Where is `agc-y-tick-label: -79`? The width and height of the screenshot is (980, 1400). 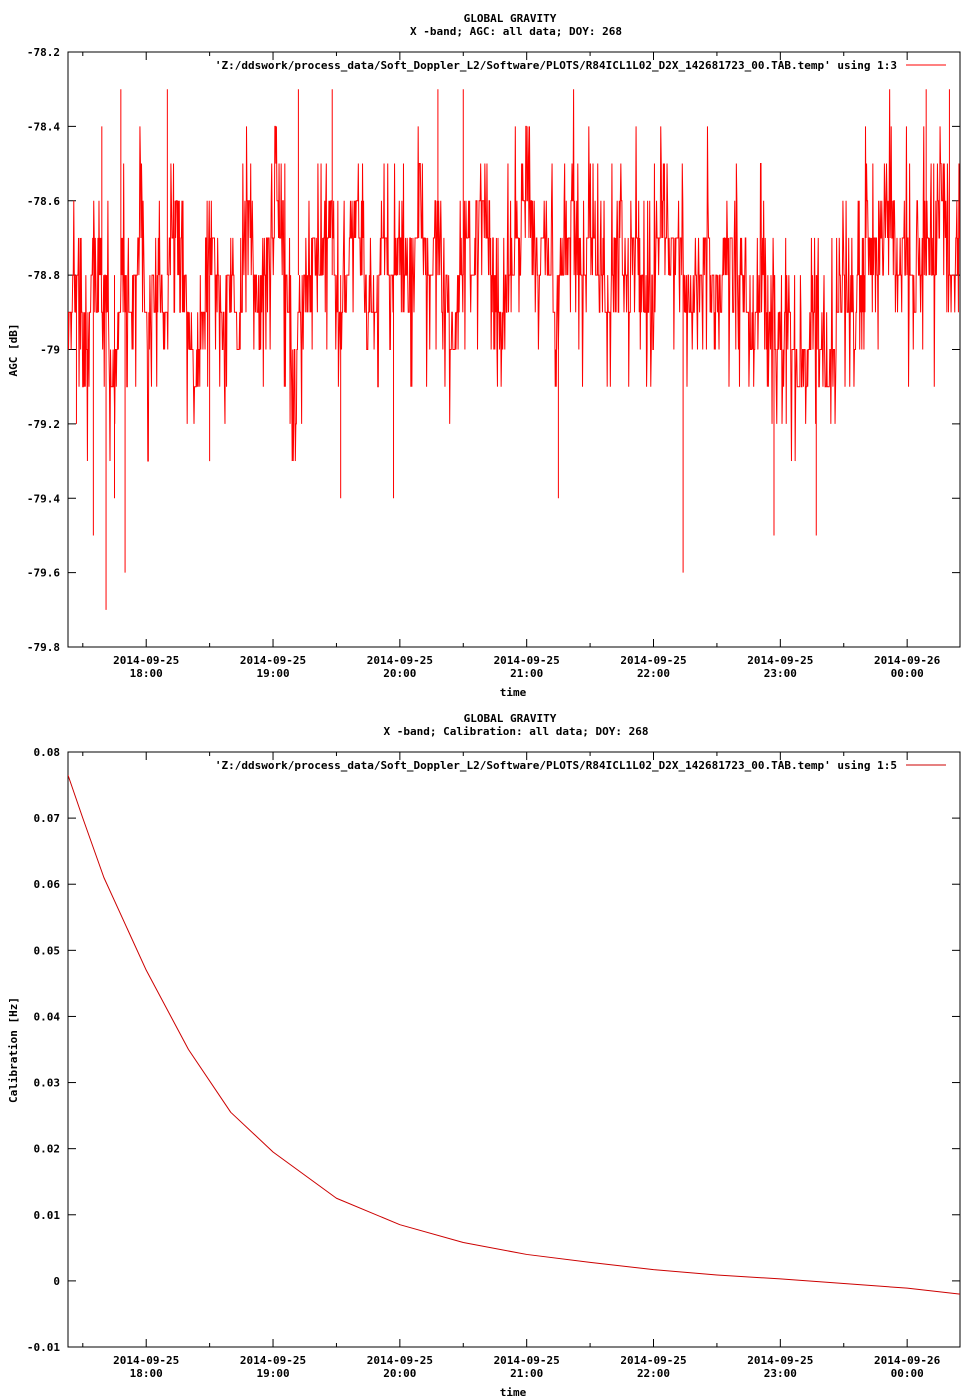 agc-y-tick-label: -79 is located at coordinates (50, 350).